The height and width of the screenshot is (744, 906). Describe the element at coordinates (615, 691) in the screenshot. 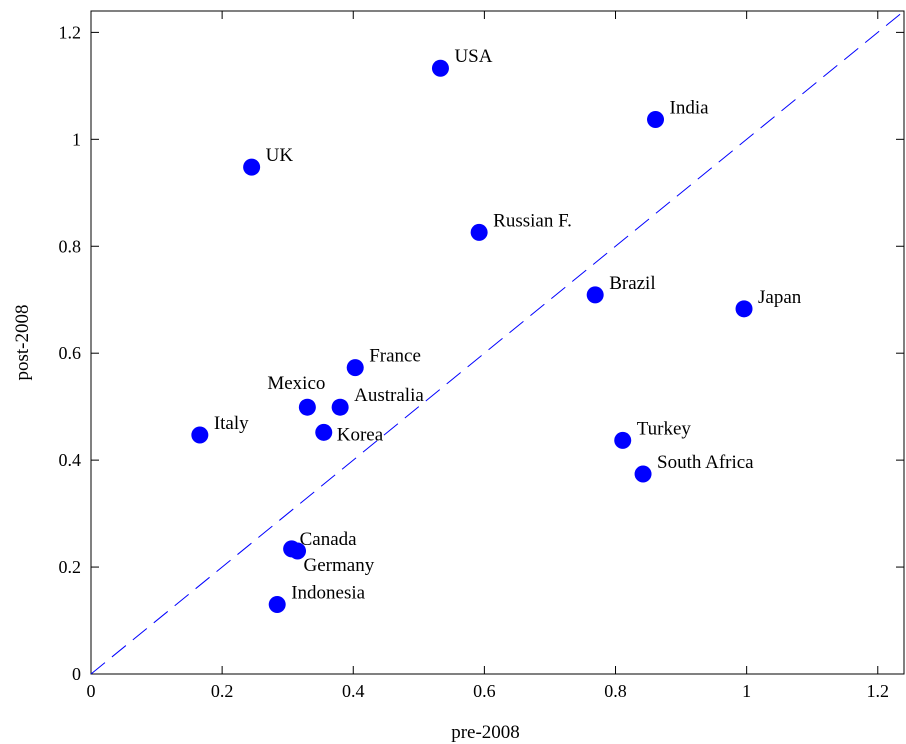

I see `x-tick-label: 0.8` at that location.